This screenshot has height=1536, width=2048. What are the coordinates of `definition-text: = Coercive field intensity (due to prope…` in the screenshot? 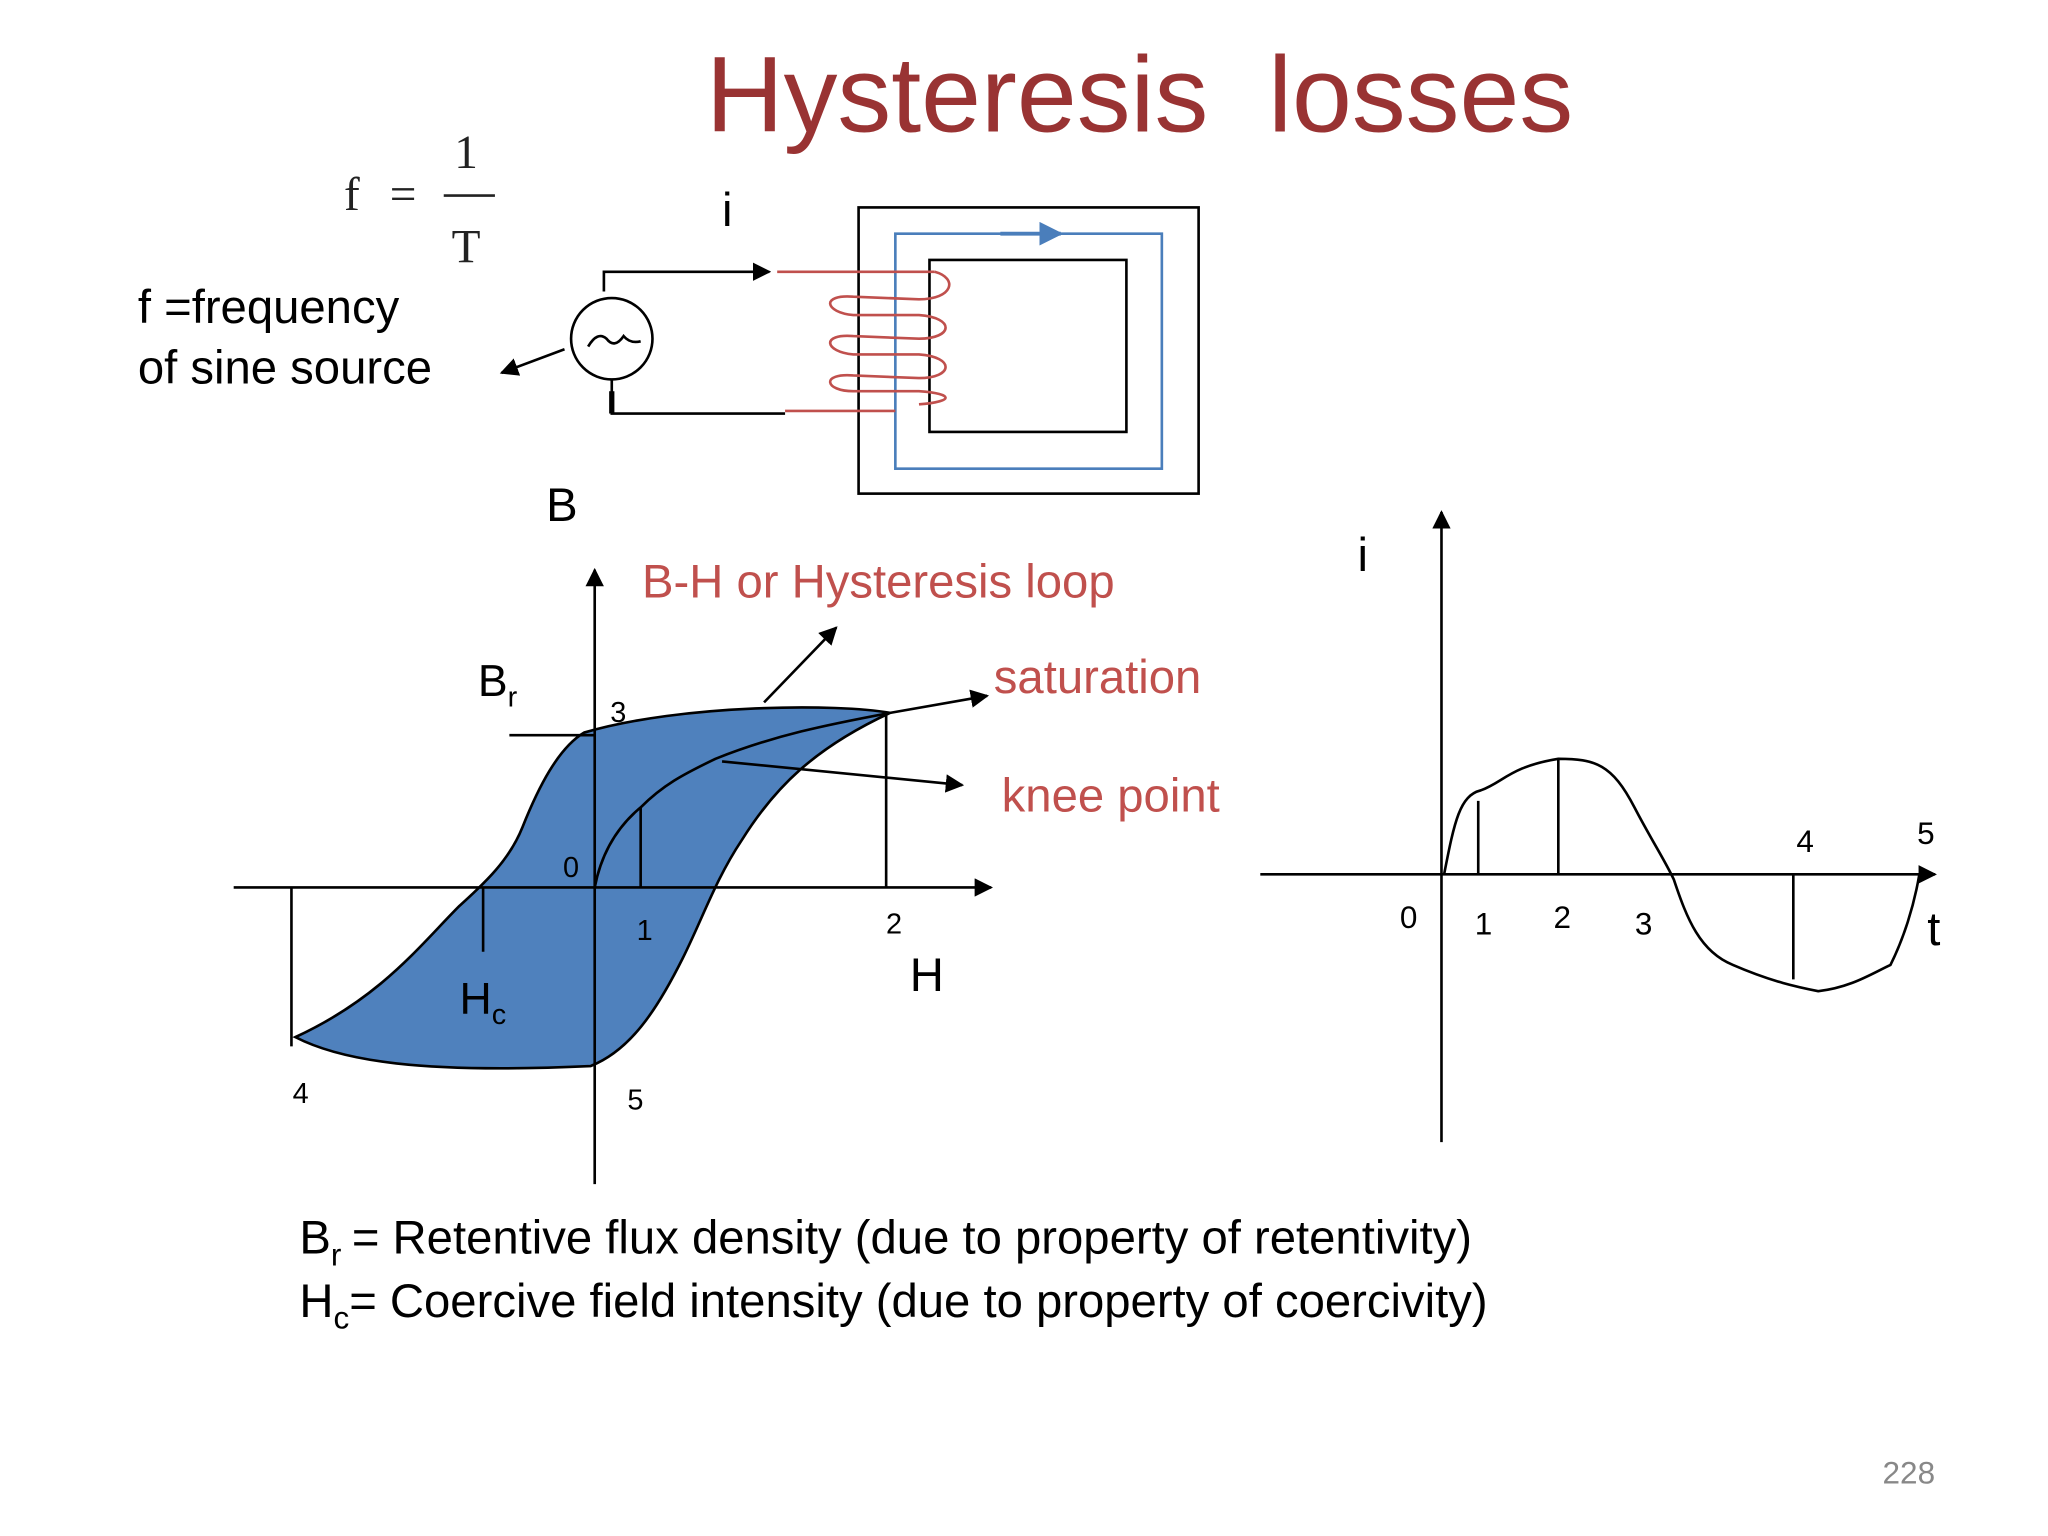 It's located at (918, 1301).